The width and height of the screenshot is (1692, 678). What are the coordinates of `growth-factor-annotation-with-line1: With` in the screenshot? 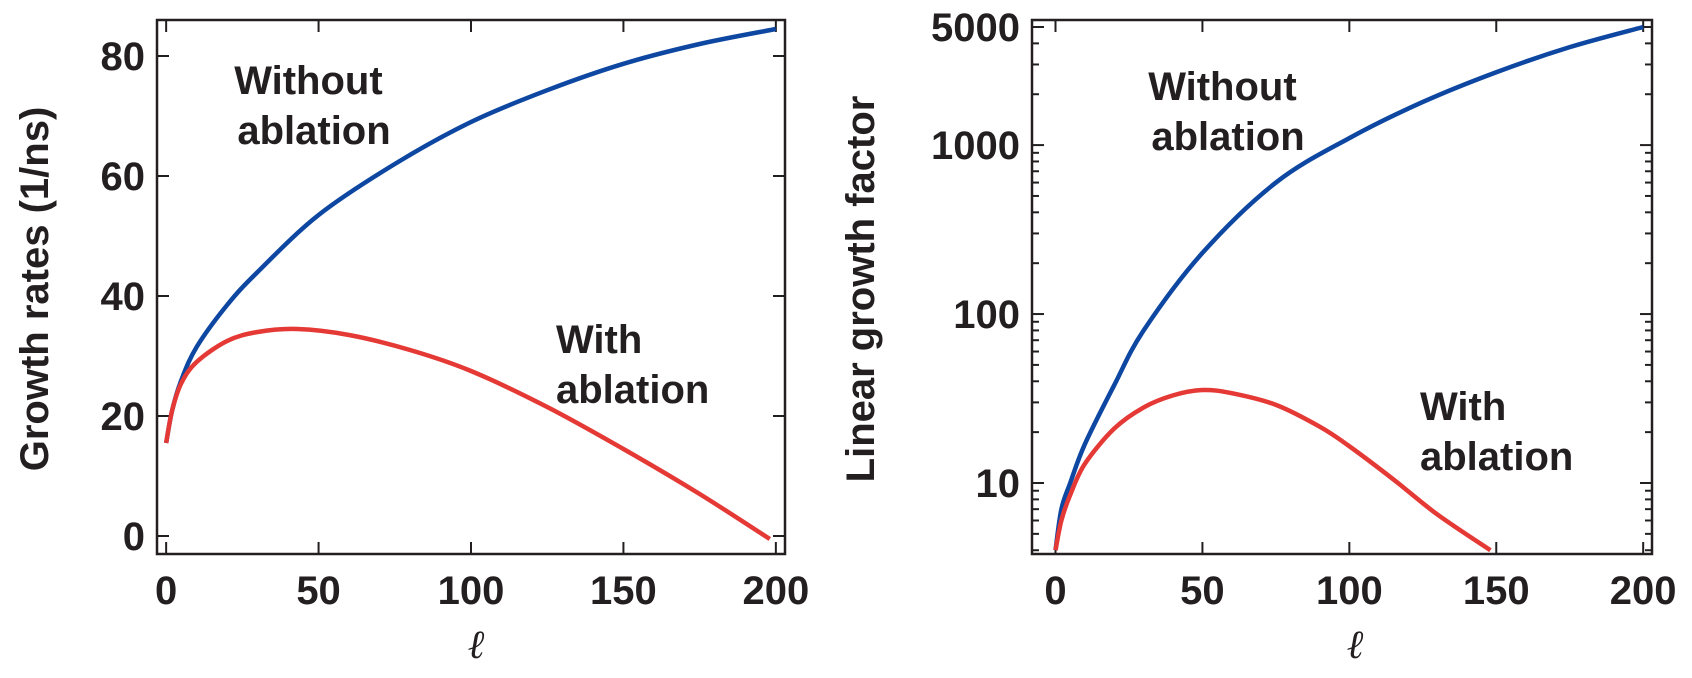 It's located at (1463, 407).